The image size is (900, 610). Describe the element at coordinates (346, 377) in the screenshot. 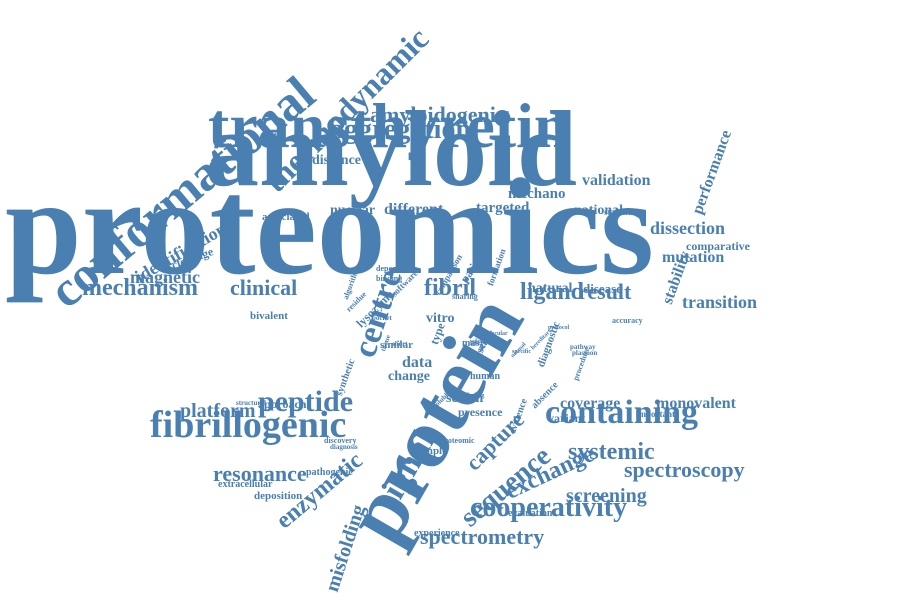

I see `word-synthetic: synthetic` at that location.